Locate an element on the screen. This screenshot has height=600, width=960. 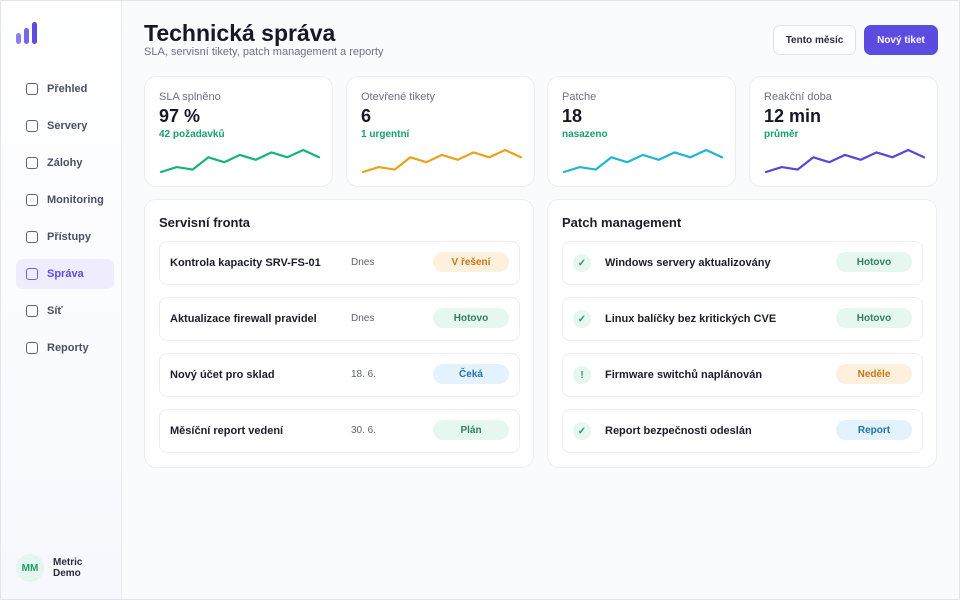
kpi-label: Otevřené tikety is located at coordinates (398, 97).